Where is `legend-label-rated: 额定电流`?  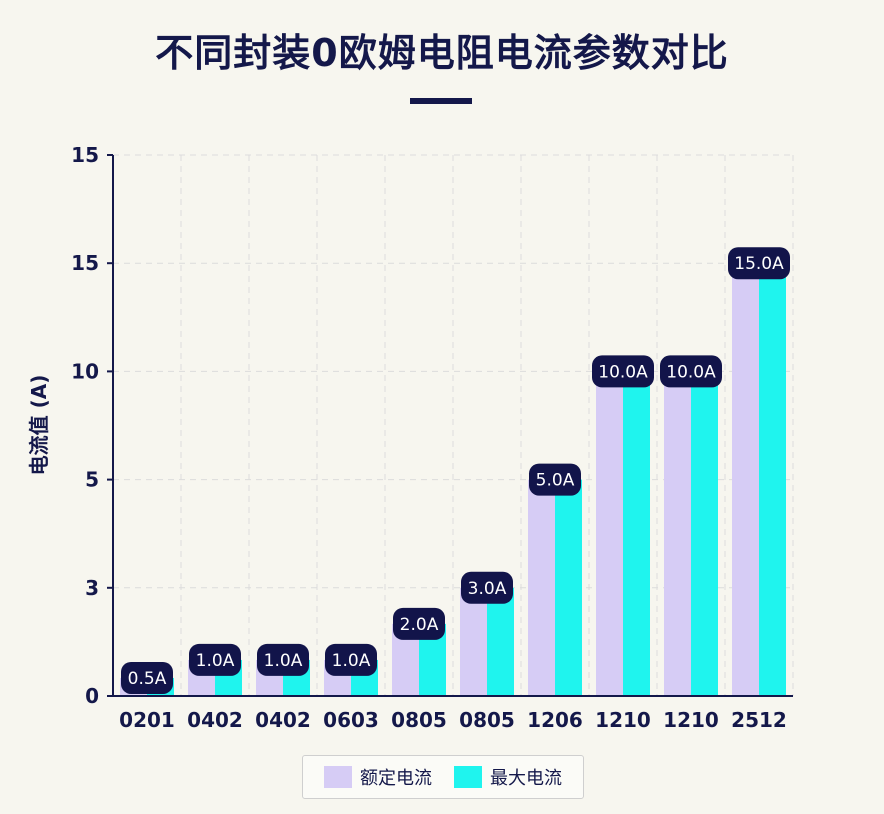
legend-label-rated: 额定电流 is located at coordinates (396, 778).